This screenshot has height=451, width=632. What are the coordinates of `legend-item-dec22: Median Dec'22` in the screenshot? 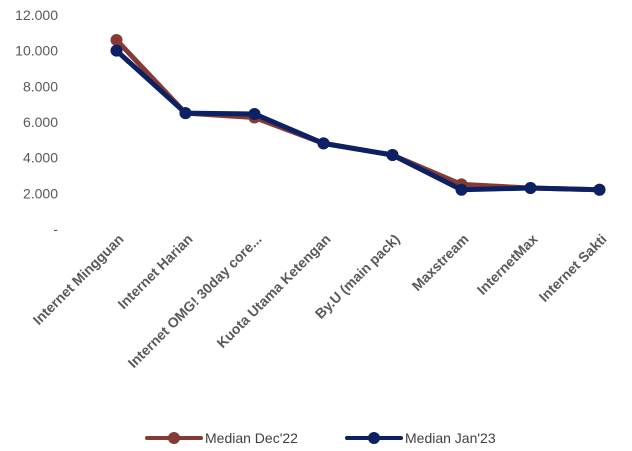 It's located at (221, 438).